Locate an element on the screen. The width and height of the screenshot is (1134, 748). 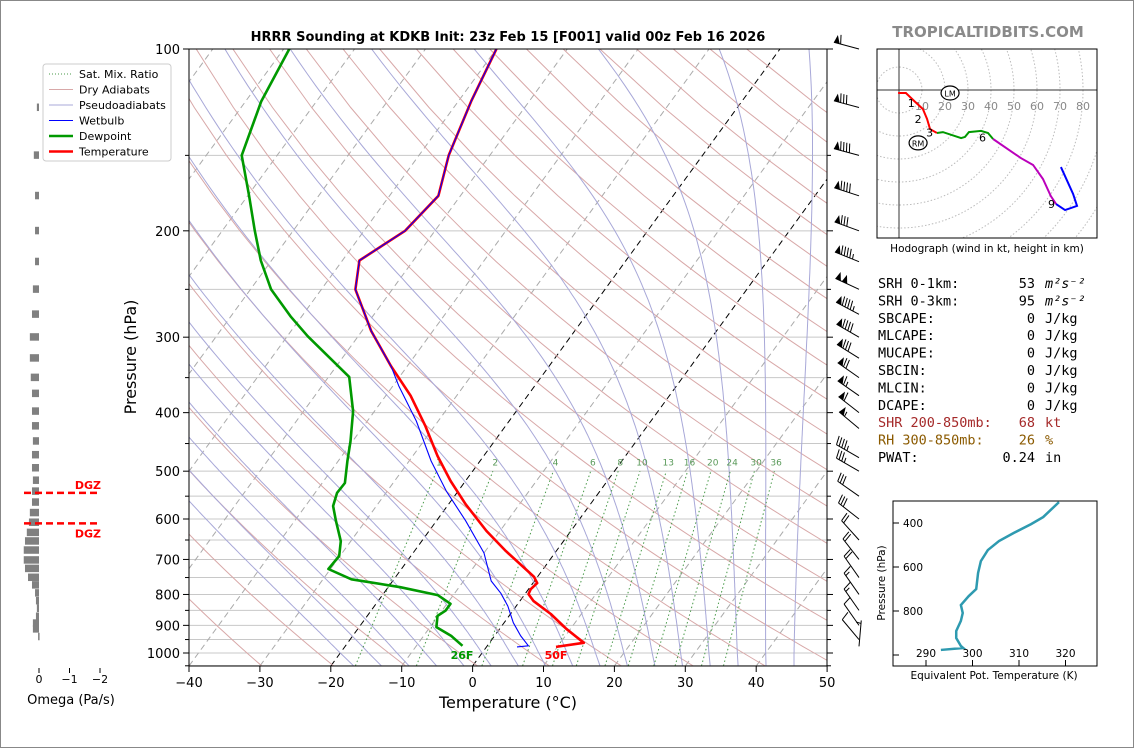
hodograph-plot: 10 20 30 40 50 60 70 80 123 6 9 LM RM is located at coordinates (987, 143).